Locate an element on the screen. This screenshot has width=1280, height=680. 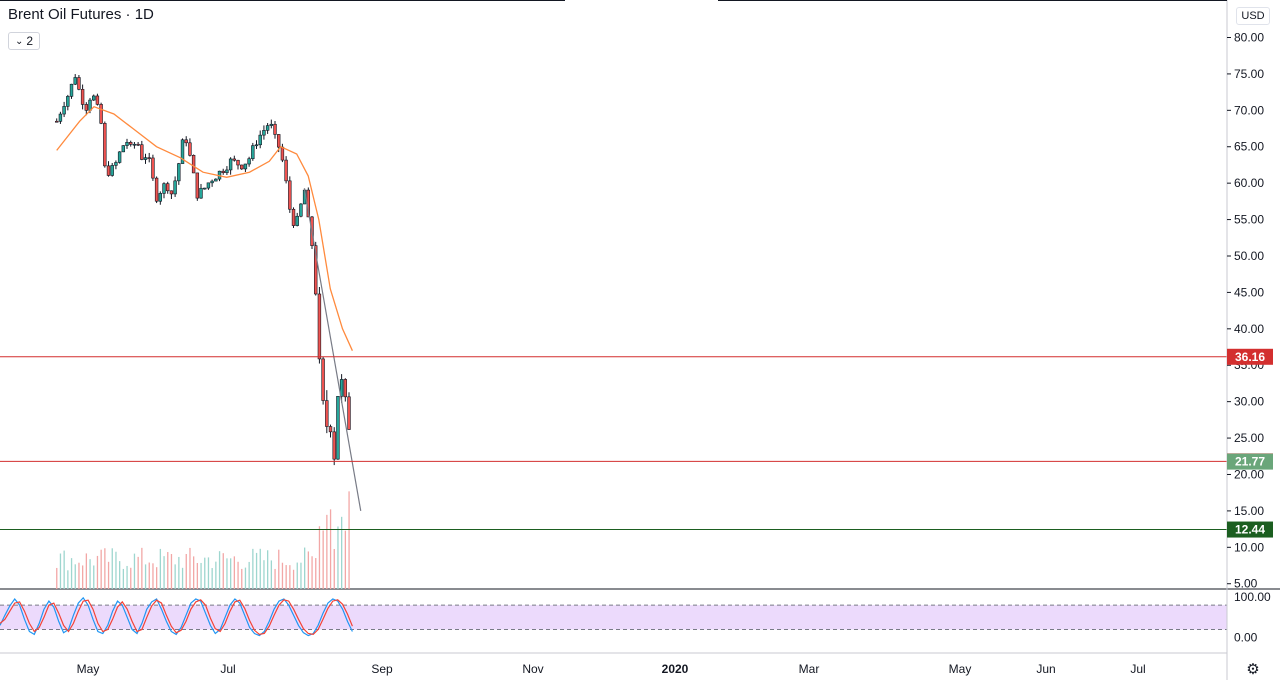
y-tick-label: 40.00 is located at coordinates (1249, 329).